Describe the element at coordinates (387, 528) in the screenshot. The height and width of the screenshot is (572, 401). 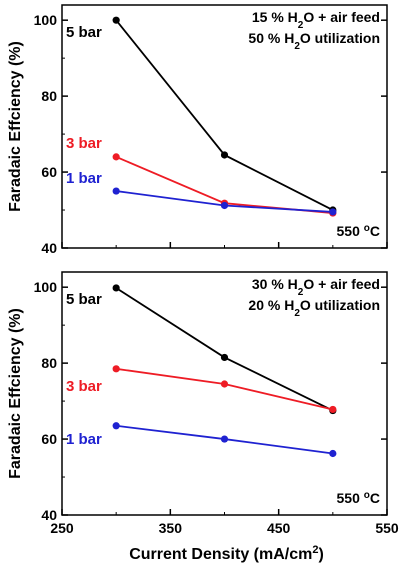
I see `x-tick-label: 550` at that location.